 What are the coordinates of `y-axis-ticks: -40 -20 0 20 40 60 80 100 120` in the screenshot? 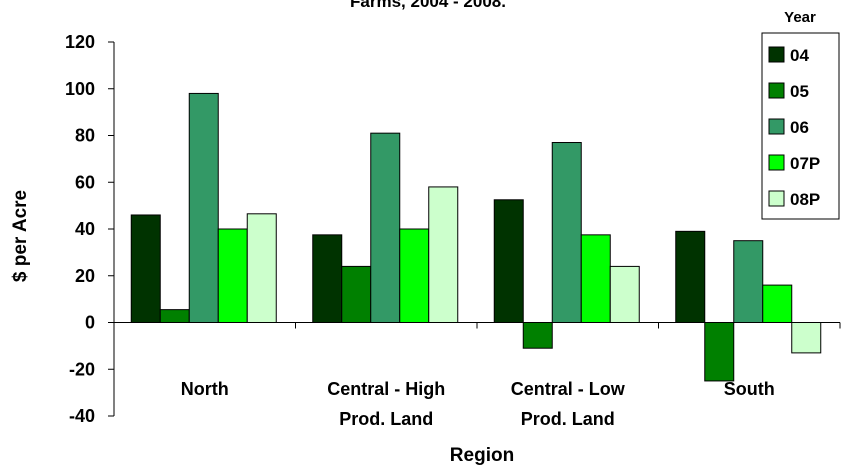 It's located at (89, 229).